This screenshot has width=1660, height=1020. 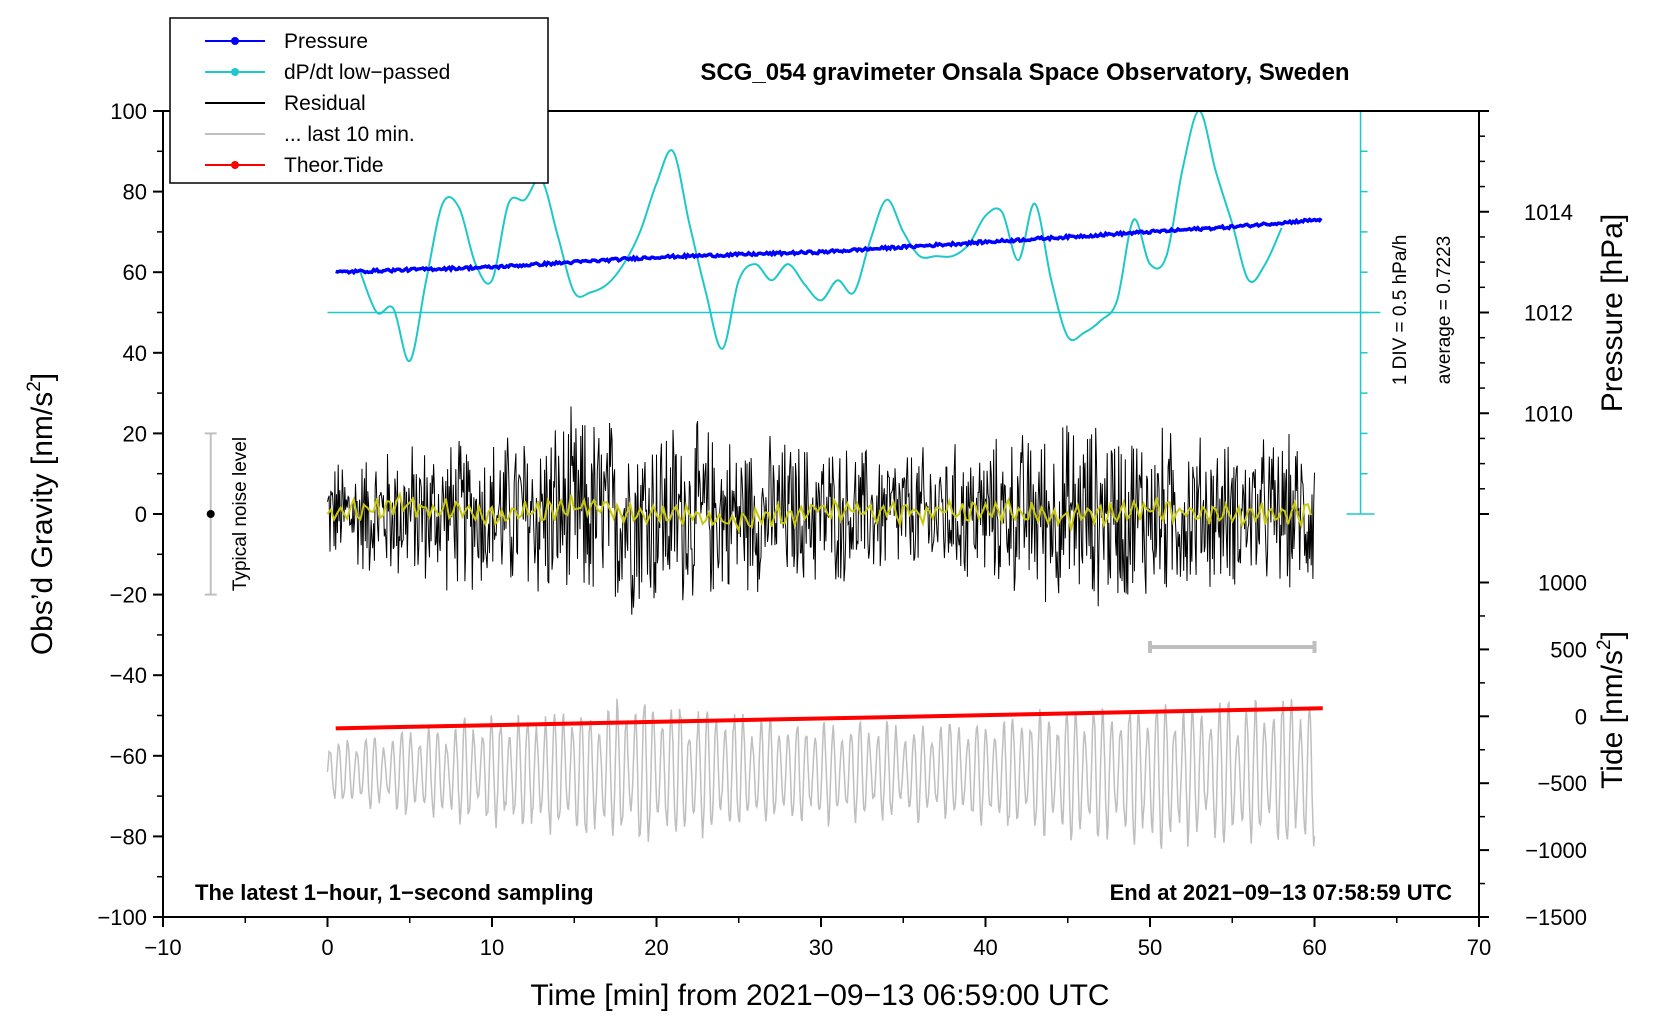 What do you see at coordinates (1400, 310) in the screenshot?
I see `pressure-div-label: 1 DIV = 0.5 hPa/h` at bounding box center [1400, 310].